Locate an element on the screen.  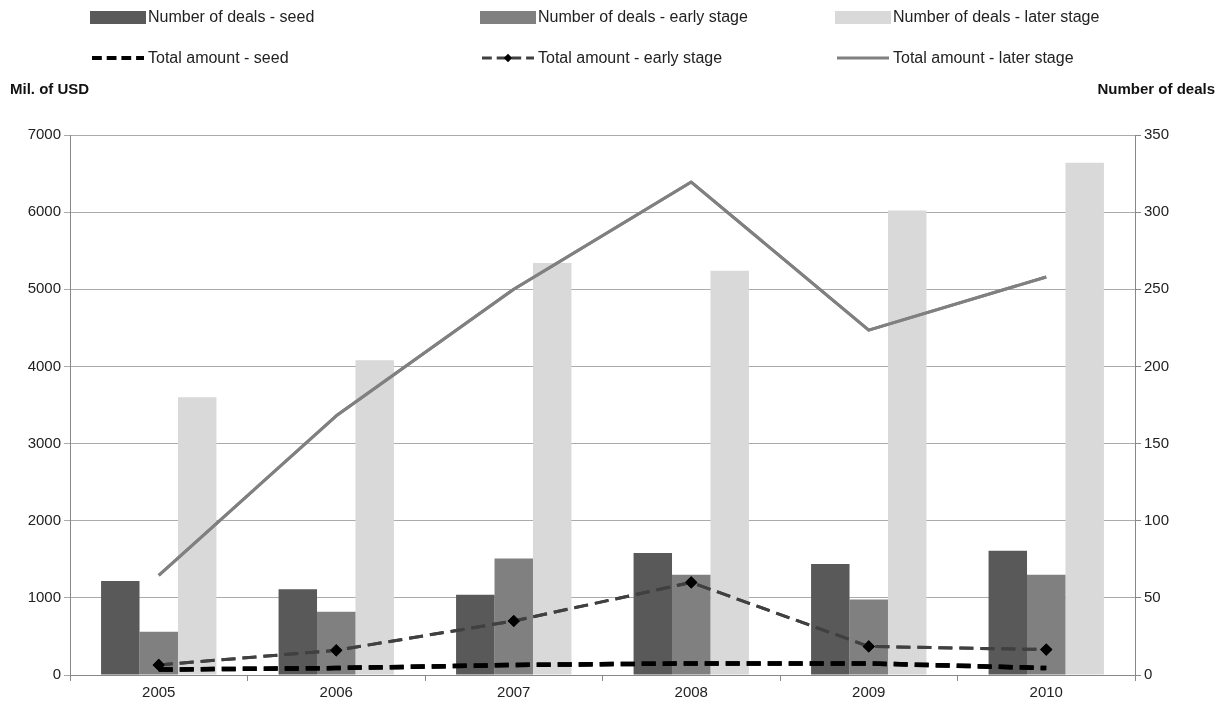
y2-tick-label: 250 is located at coordinates (1157, 288).